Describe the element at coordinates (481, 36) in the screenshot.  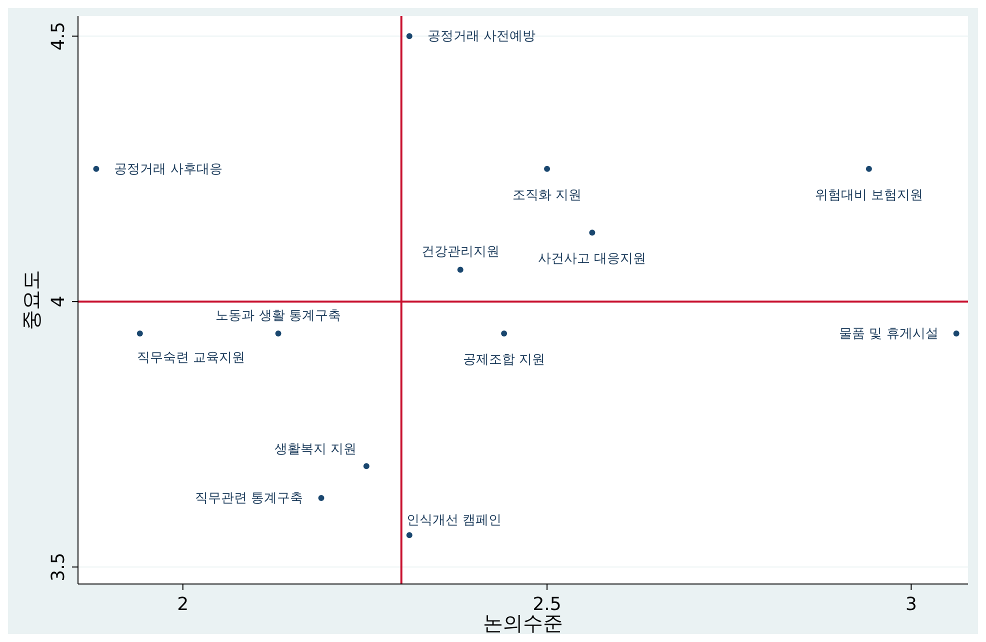
I see `data-label: 공정거래 사전예방` at that location.